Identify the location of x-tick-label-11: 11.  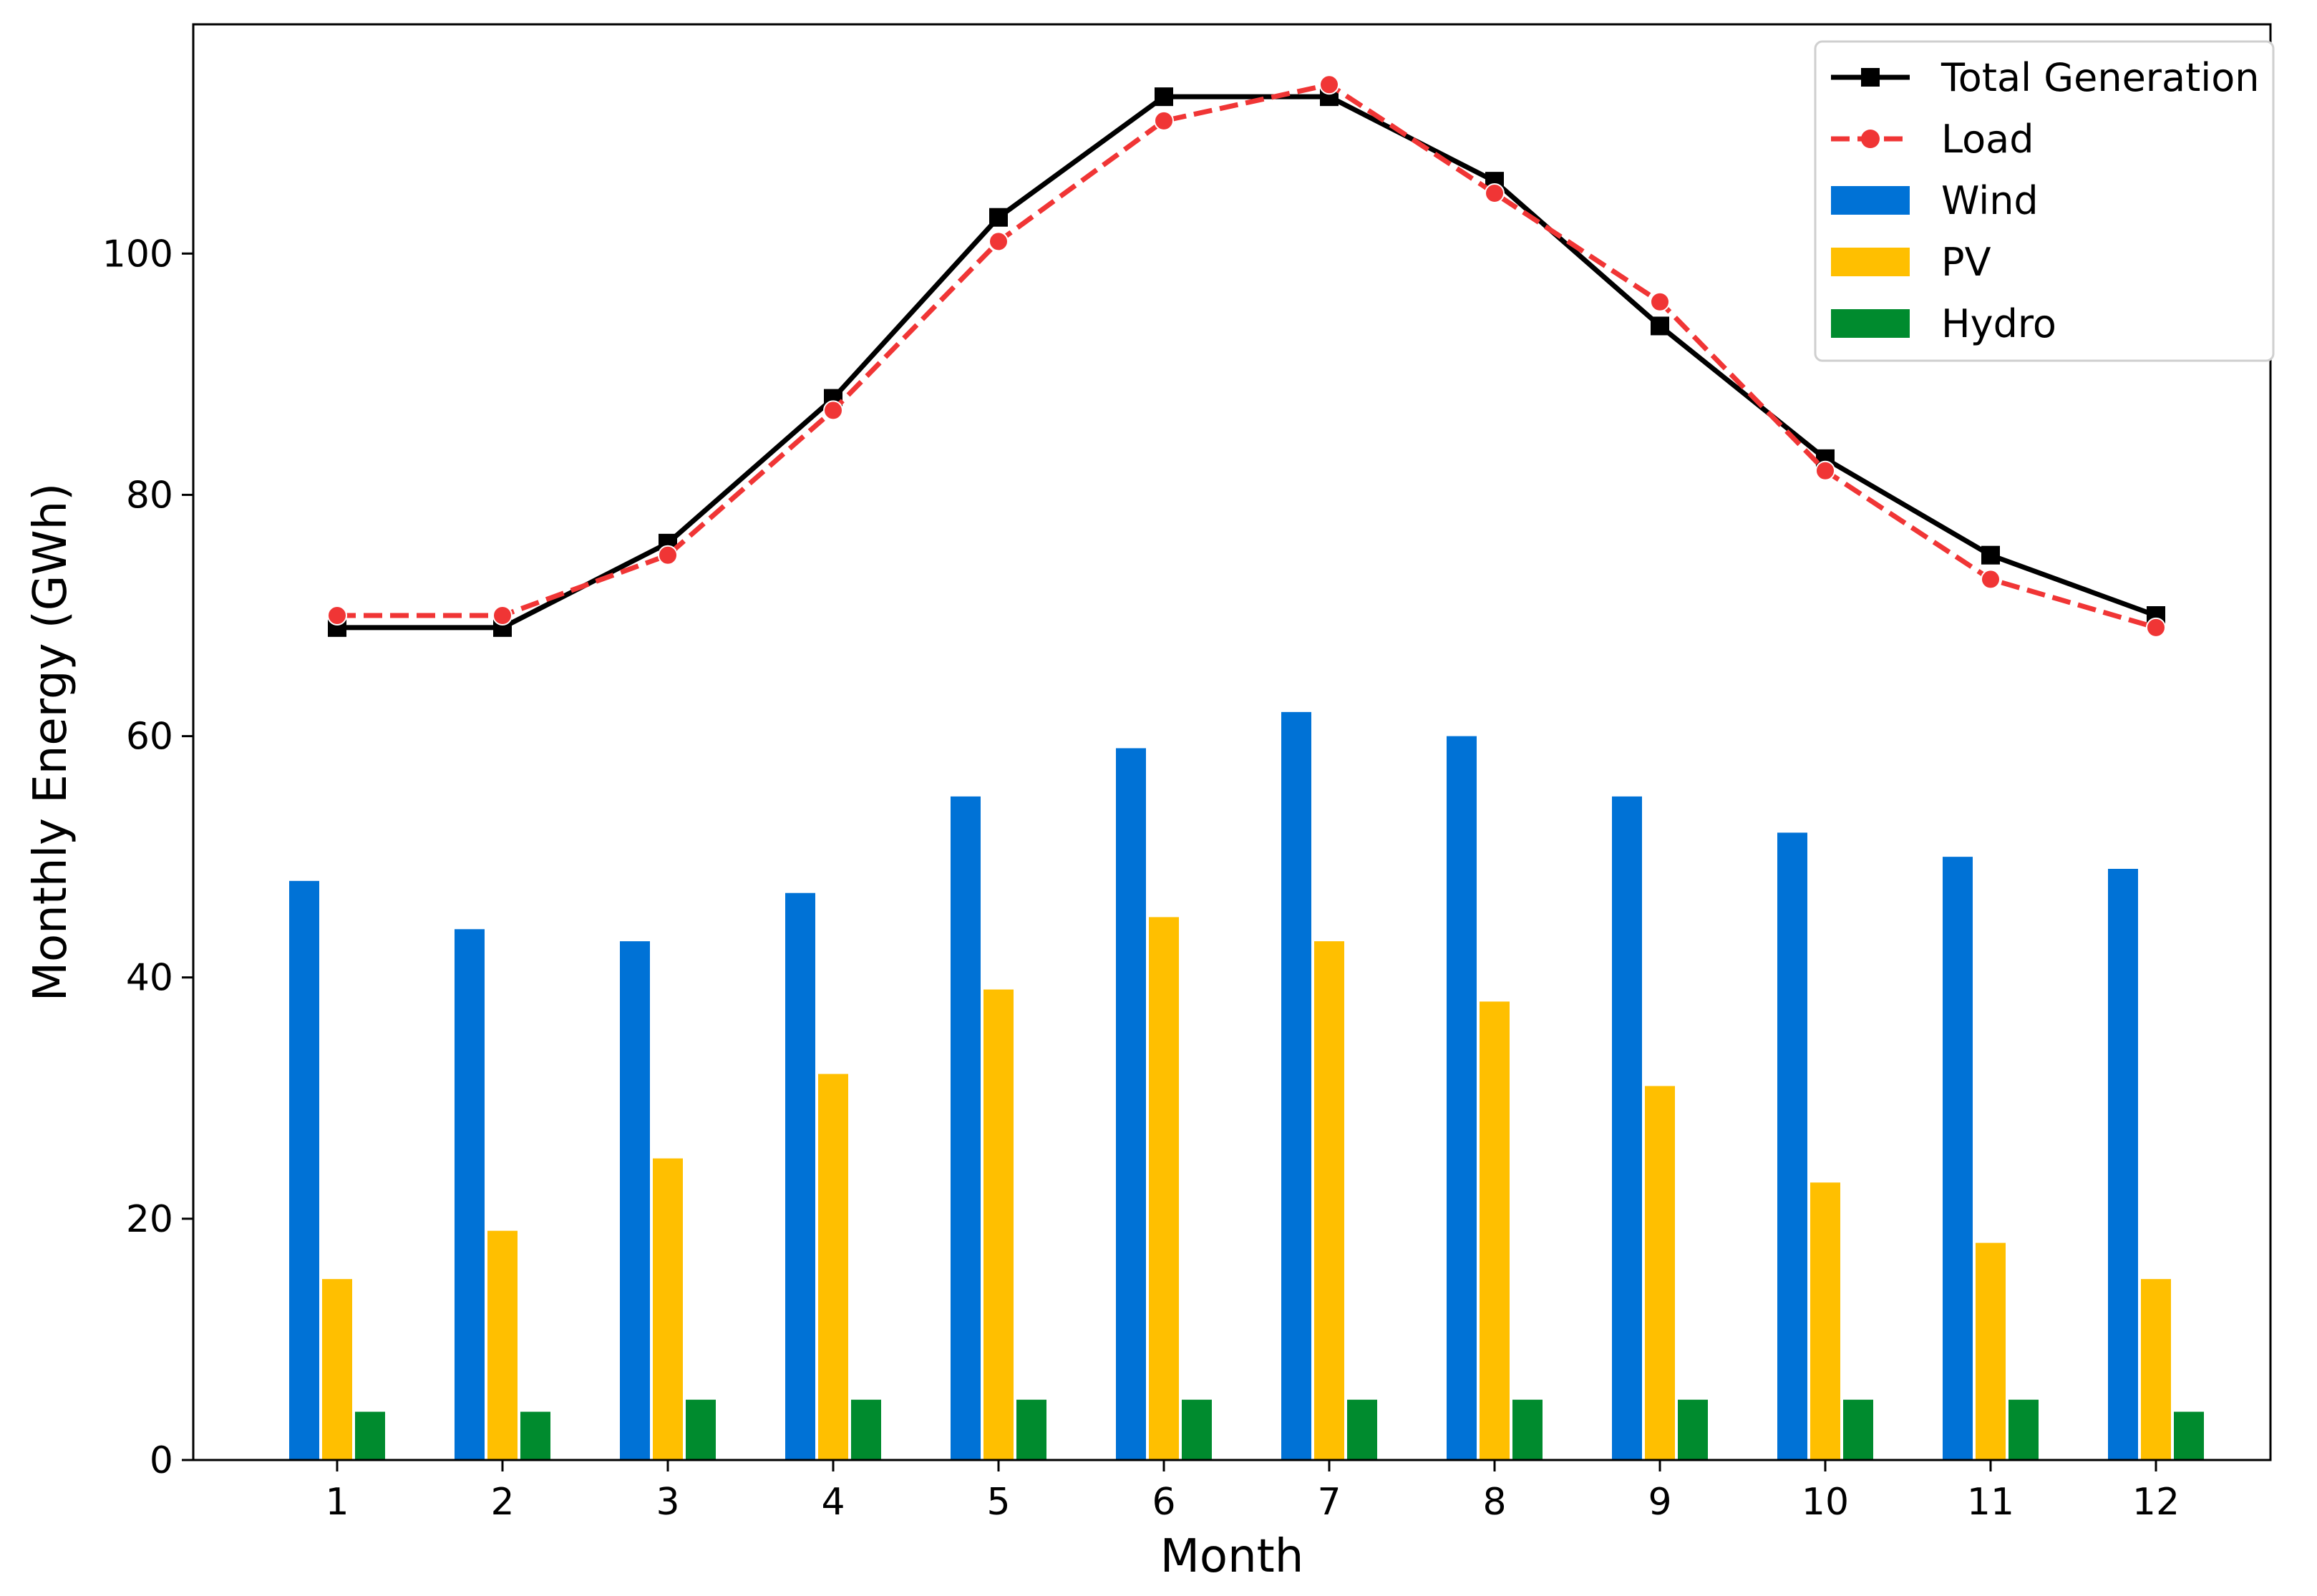
(1990, 1503).